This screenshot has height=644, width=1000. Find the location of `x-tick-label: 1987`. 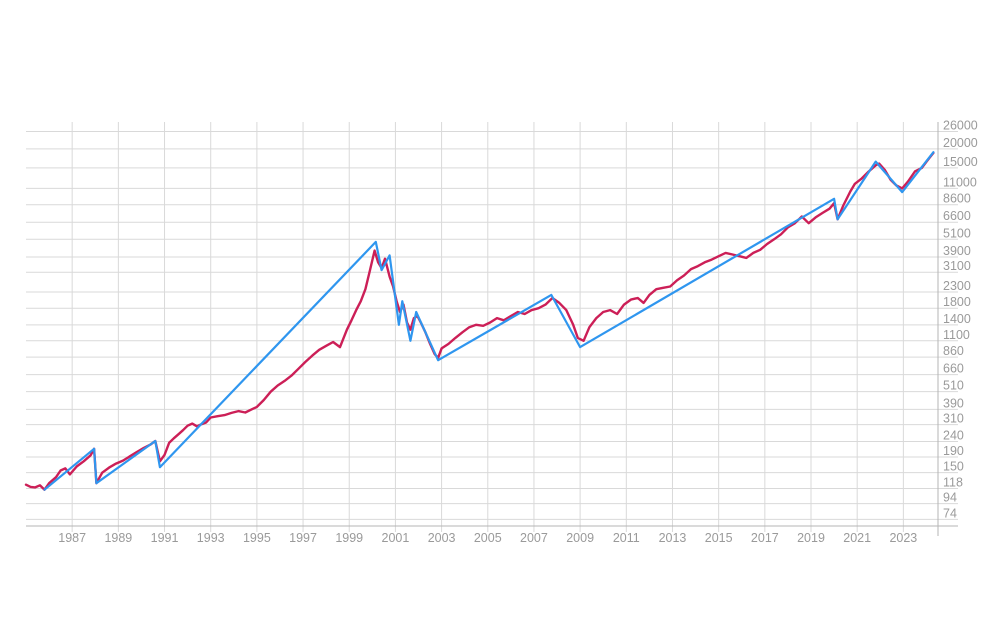

x-tick-label: 1987 is located at coordinates (72, 538).